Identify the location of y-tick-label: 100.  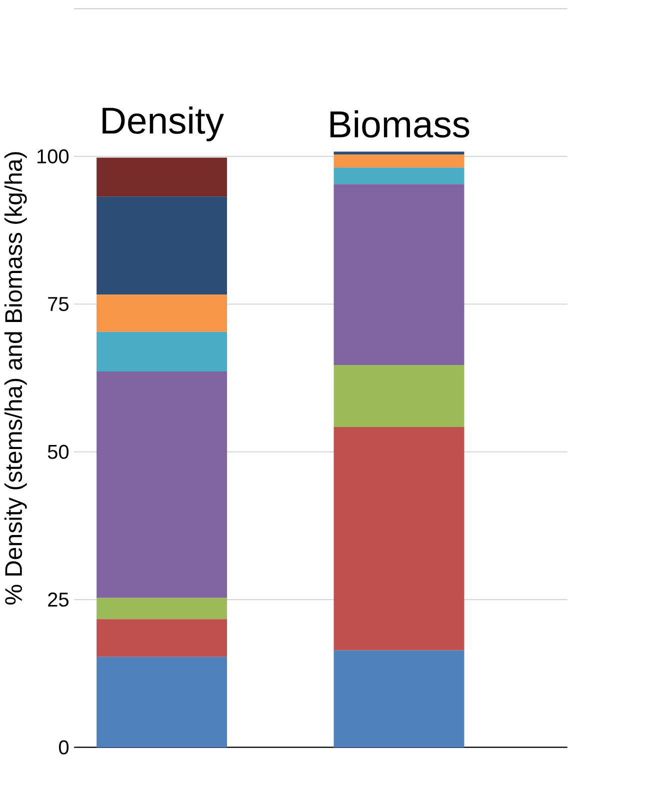
(52, 156).